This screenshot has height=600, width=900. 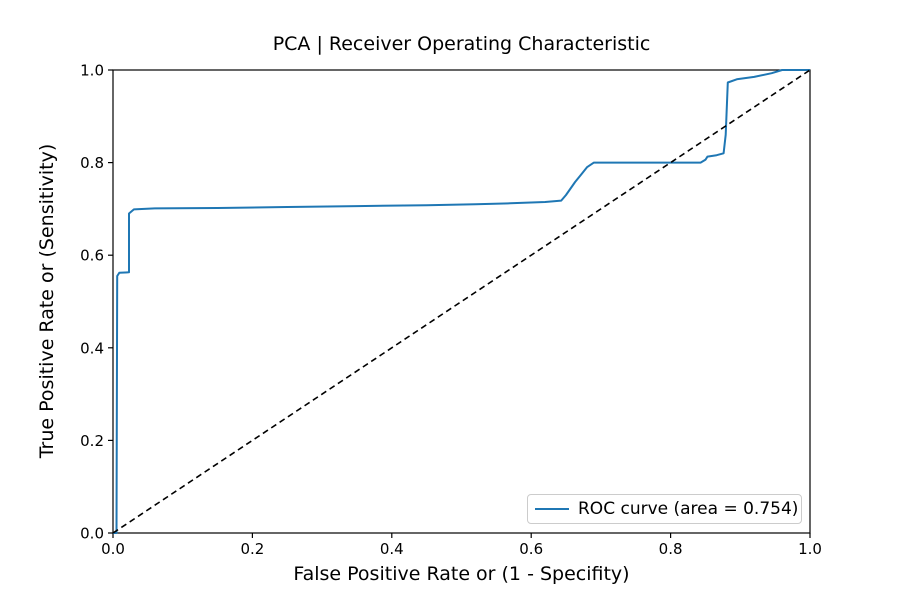 What do you see at coordinates (531, 549) in the screenshot?
I see `x-tick-label: 0.6` at bounding box center [531, 549].